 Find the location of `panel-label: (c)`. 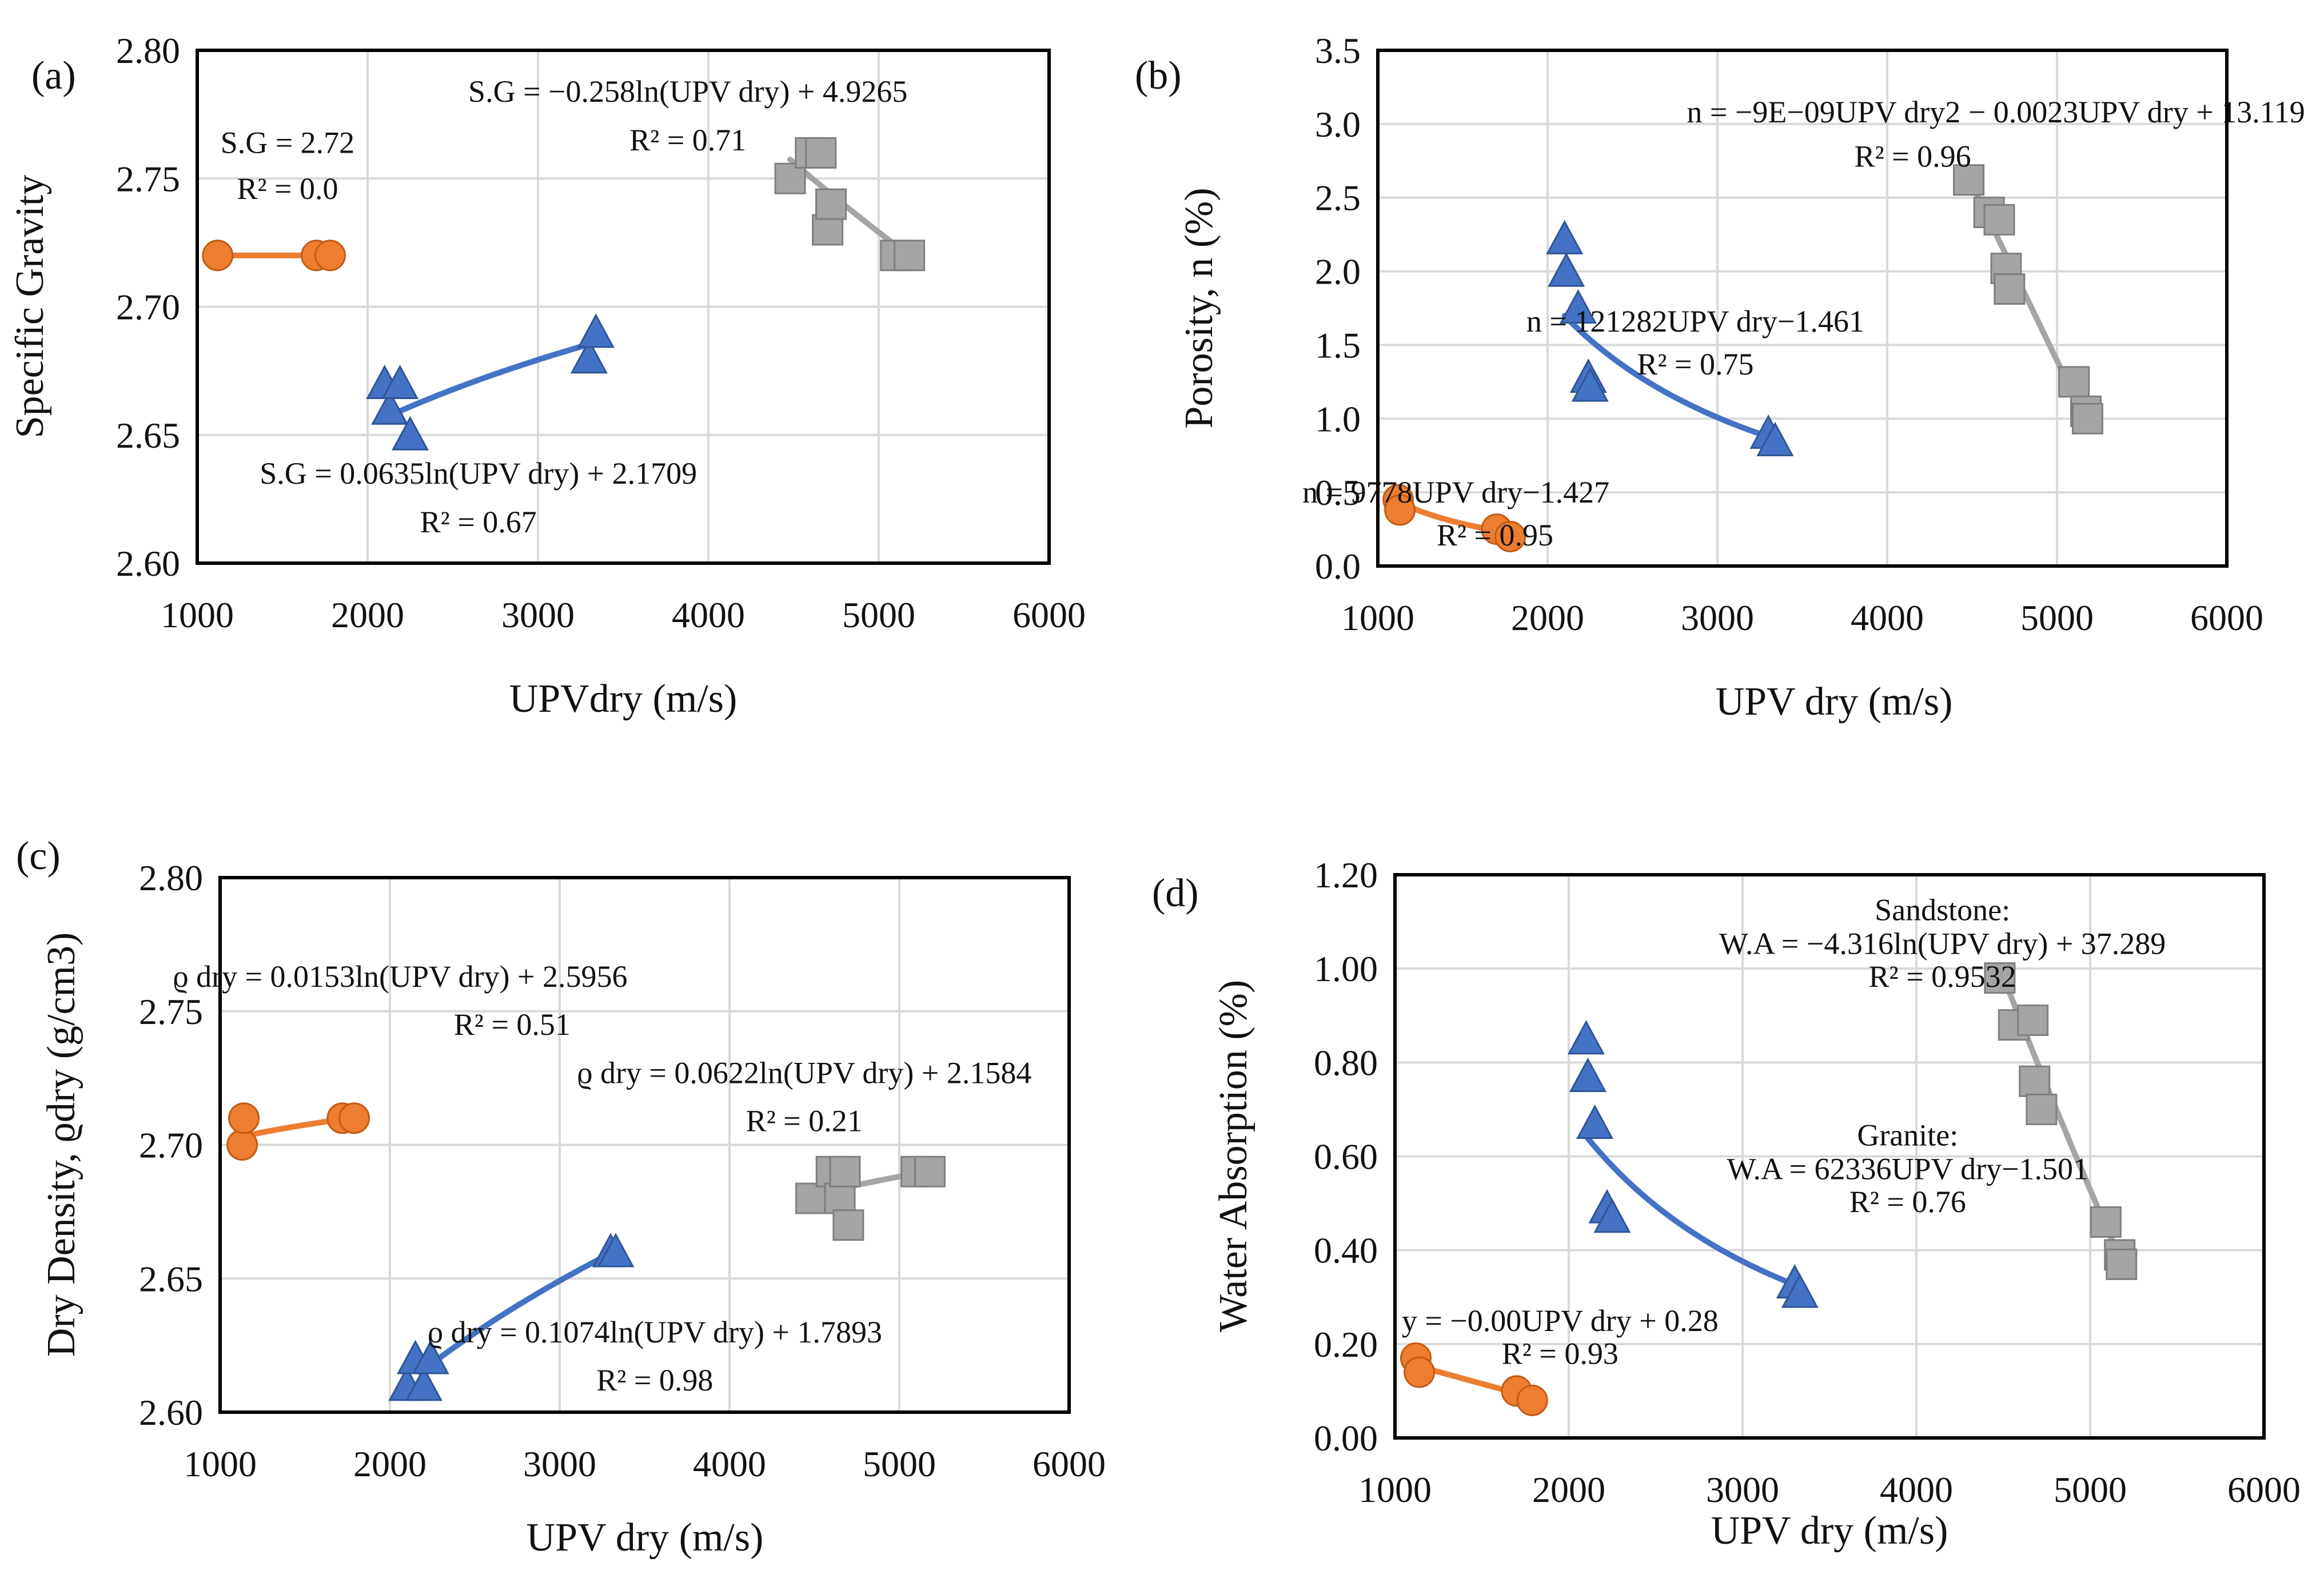

panel-label: (c) is located at coordinates (38, 856).